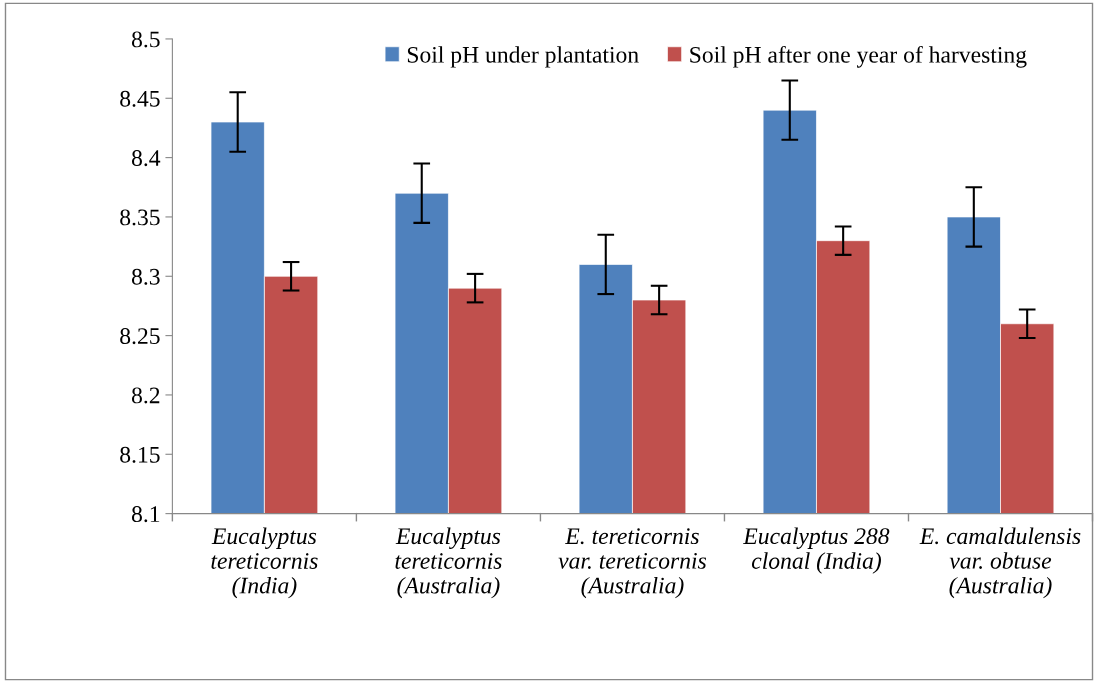 The height and width of the screenshot is (683, 1098). I want to click on x-tick-label: E. tereticornis var. tereticornis (Australia), so click(632, 563).